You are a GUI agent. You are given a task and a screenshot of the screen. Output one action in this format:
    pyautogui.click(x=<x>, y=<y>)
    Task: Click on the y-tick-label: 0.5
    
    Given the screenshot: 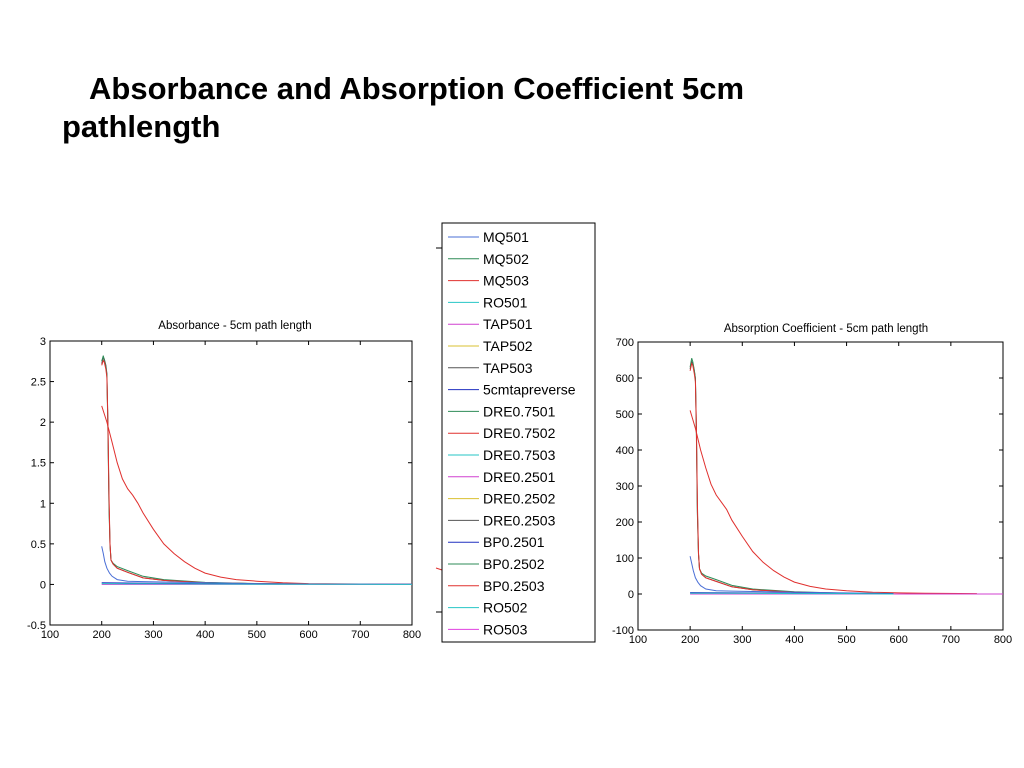 What is the action you would take?
    pyautogui.click(x=38, y=545)
    